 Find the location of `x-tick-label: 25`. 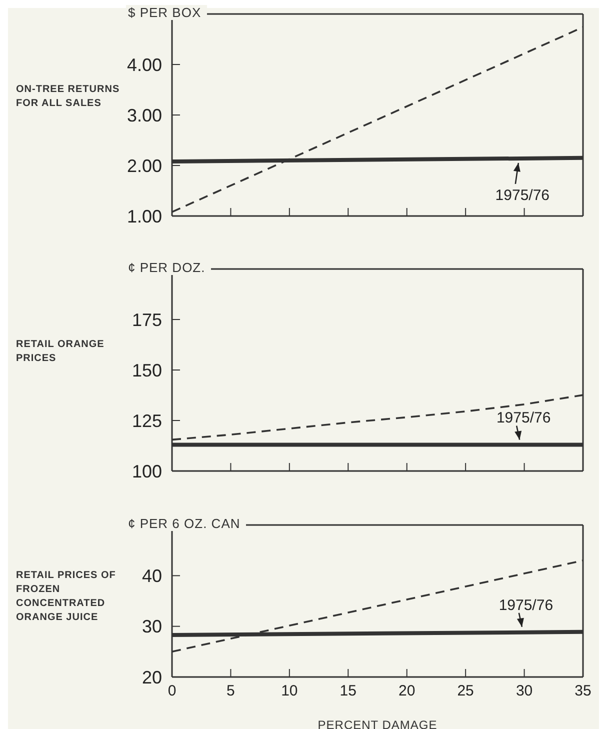

x-tick-label: 25 is located at coordinates (465, 691).